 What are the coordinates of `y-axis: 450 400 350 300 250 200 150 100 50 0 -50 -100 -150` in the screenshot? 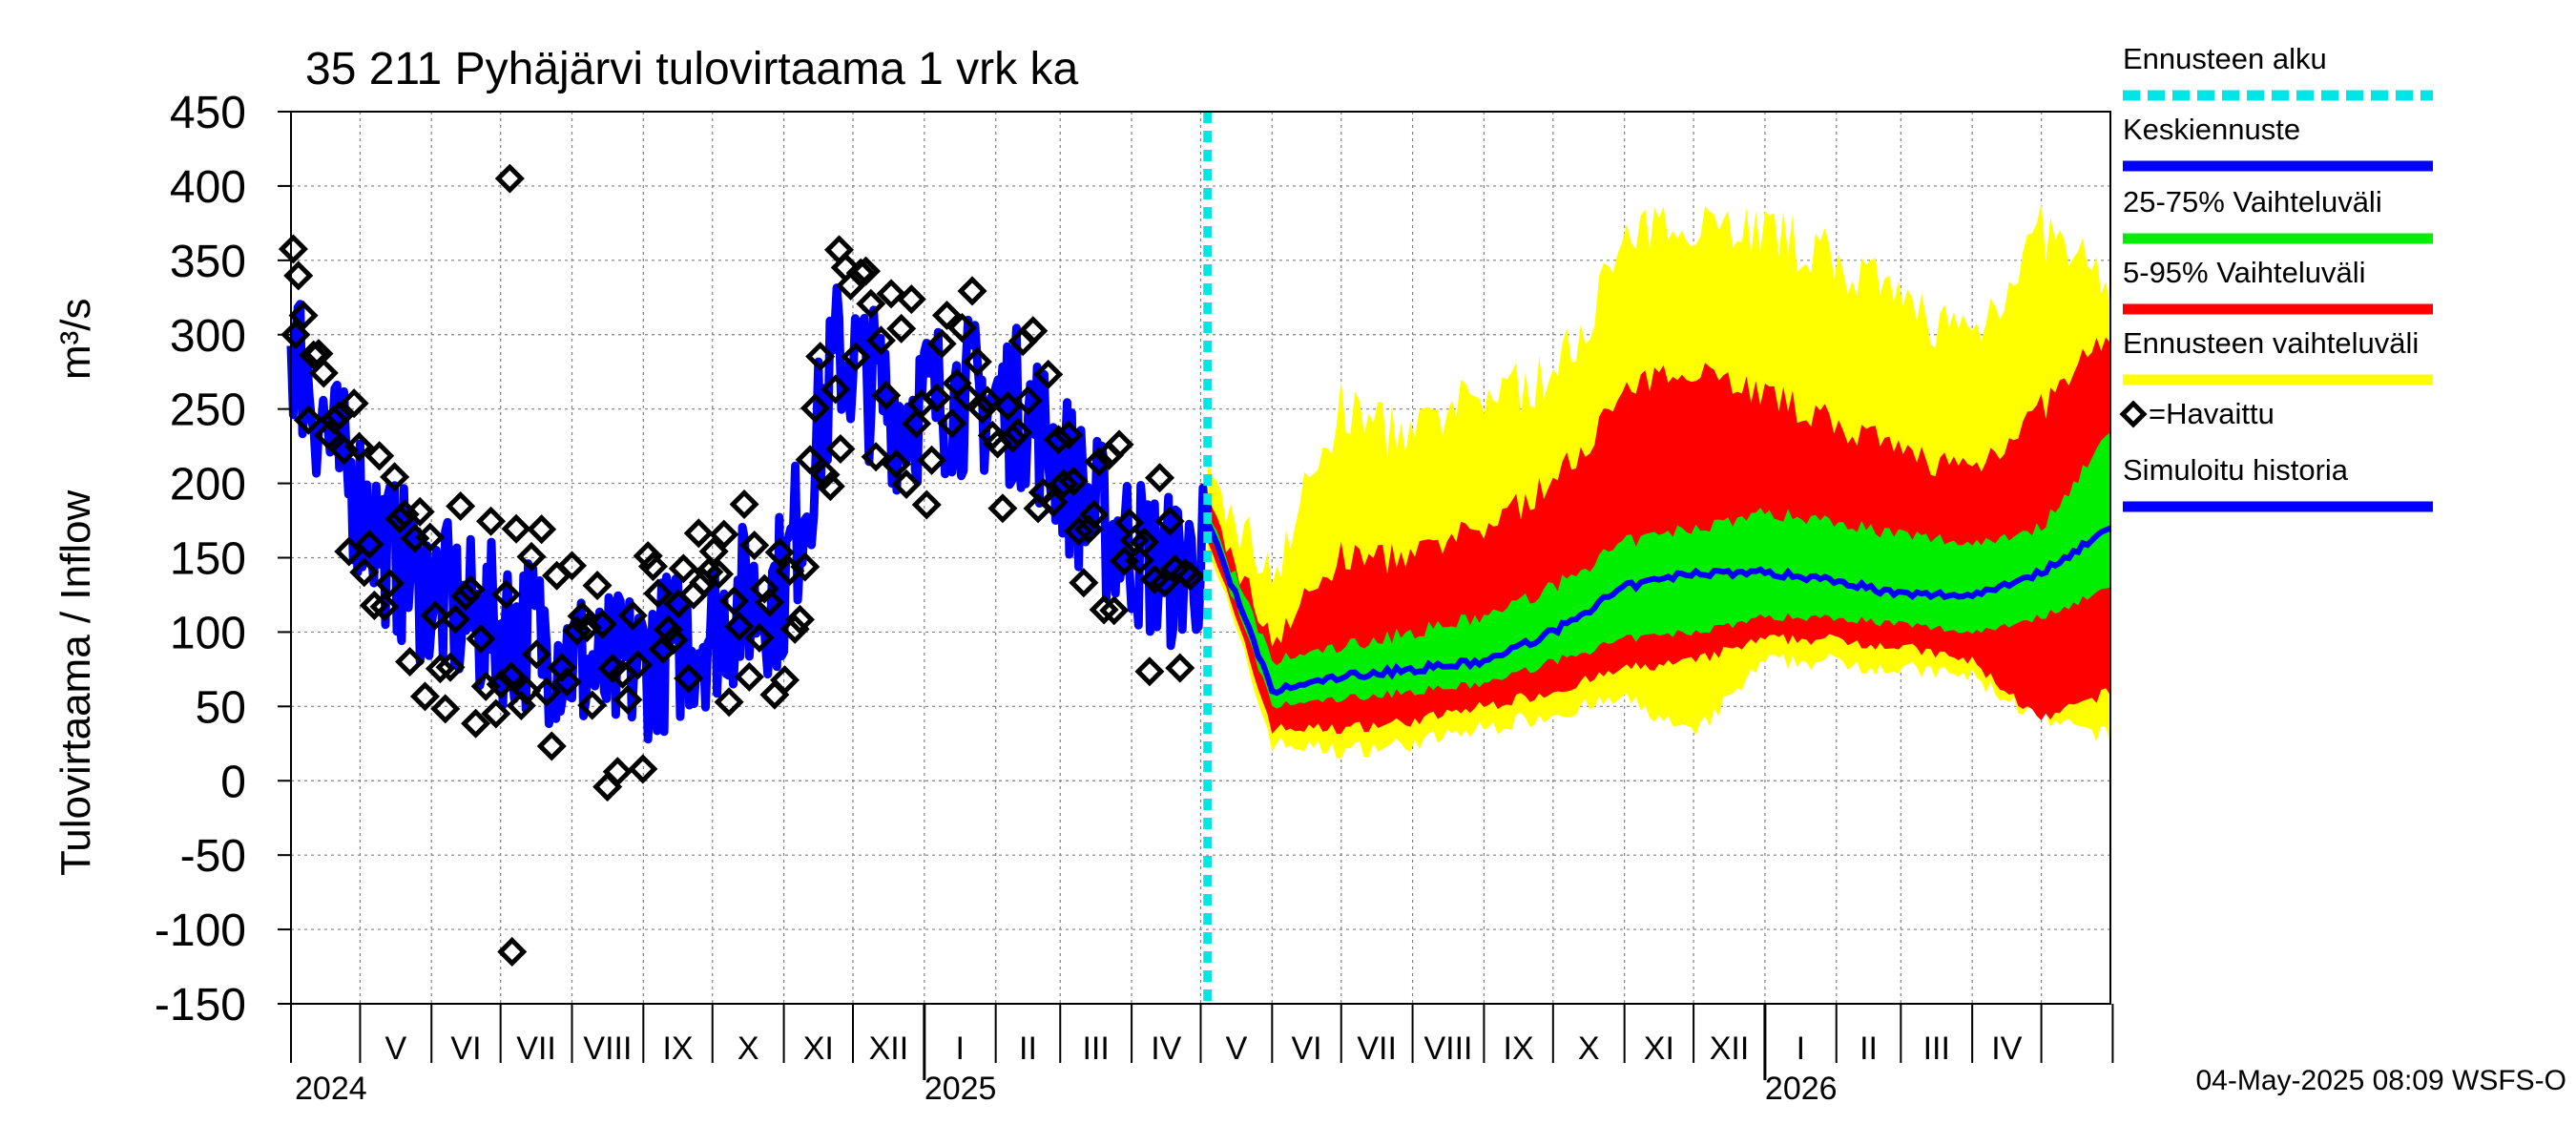 It's located at (223, 559).